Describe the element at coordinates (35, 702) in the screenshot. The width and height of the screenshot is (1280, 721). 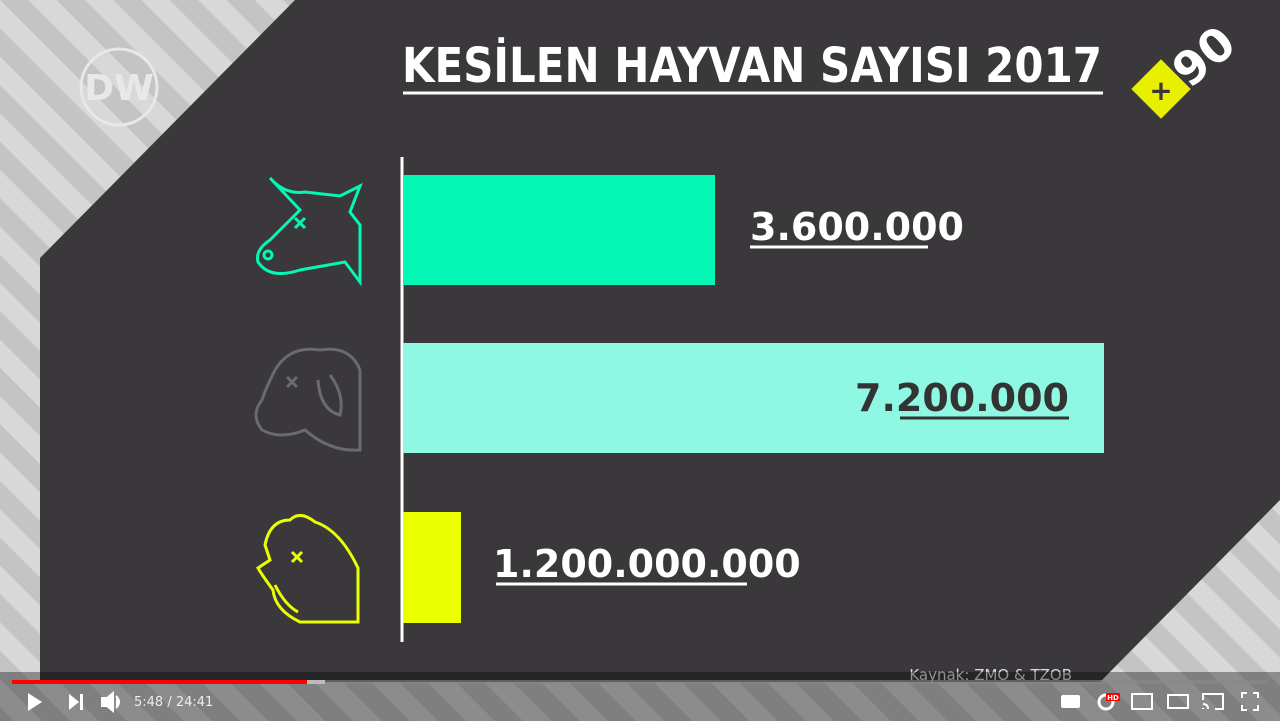
I see `play-button` at that location.